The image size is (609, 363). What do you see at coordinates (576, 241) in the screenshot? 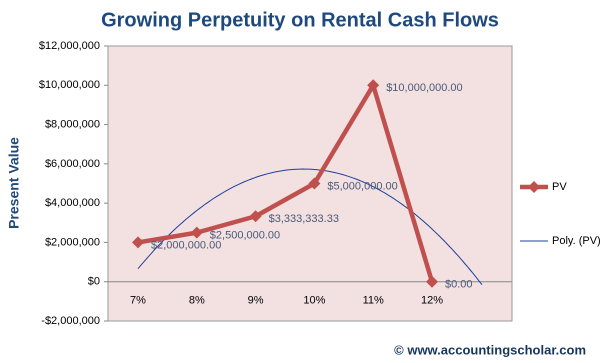
I see `legend-label: Poly. (PV)` at bounding box center [576, 241].